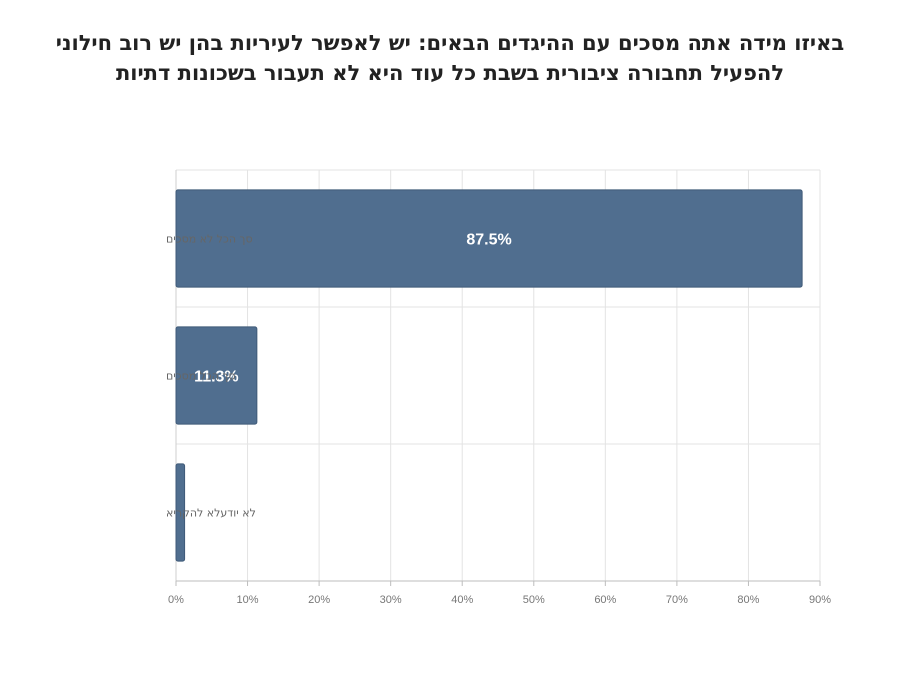 The image size is (900, 700). I want to click on x-tick-label: 20%, so click(319, 600).